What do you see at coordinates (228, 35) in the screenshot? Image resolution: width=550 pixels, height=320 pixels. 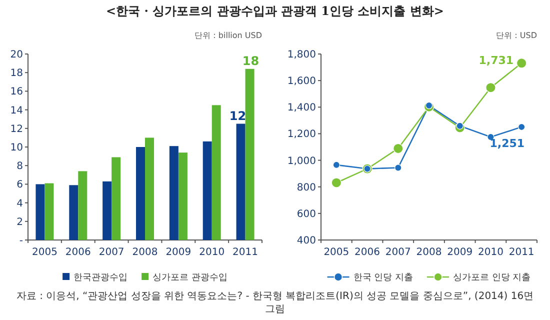 I see `text: 단위 : billion USD` at bounding box center [228, 35].